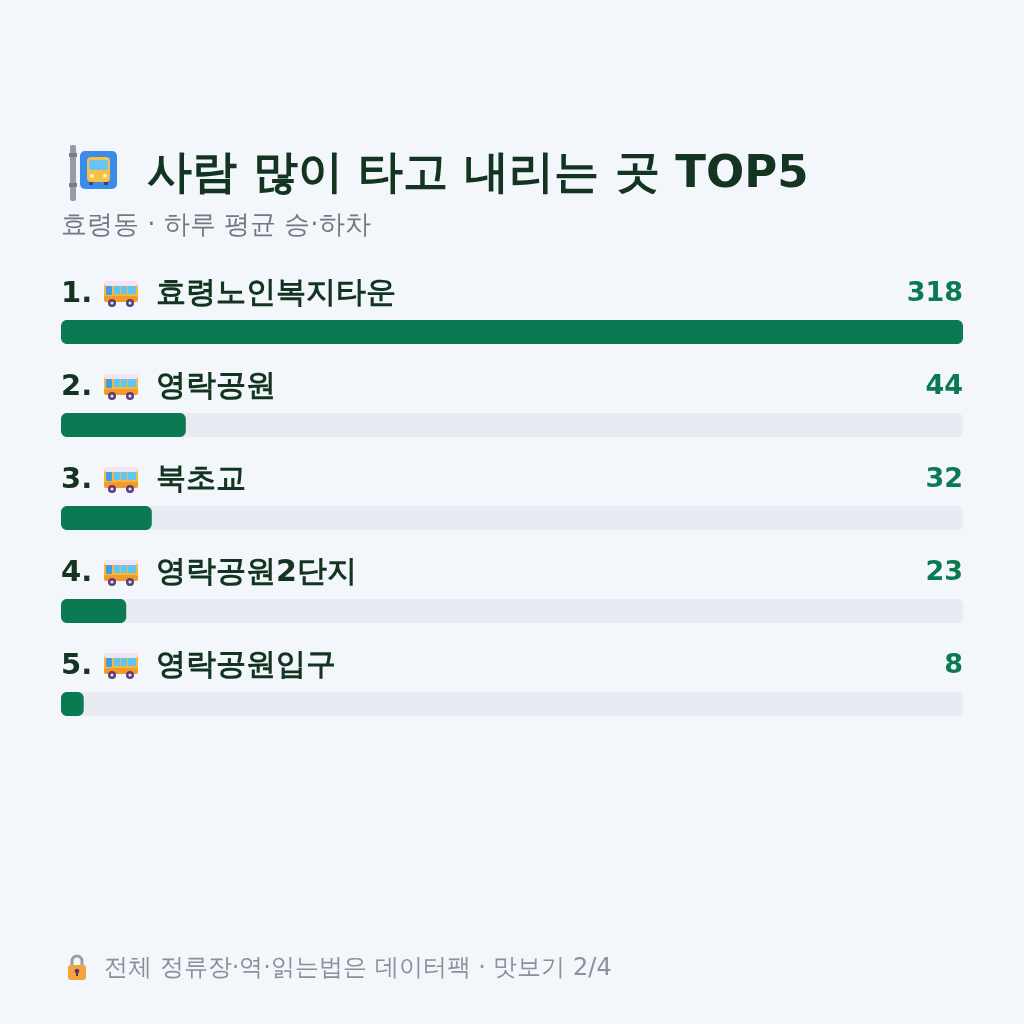 The width and height of the screenshot is (1024, 1024). What do you see at coordinates (934, 291) in the screenshot?
I see `data-label: 318` at bounding box center [934, 291].